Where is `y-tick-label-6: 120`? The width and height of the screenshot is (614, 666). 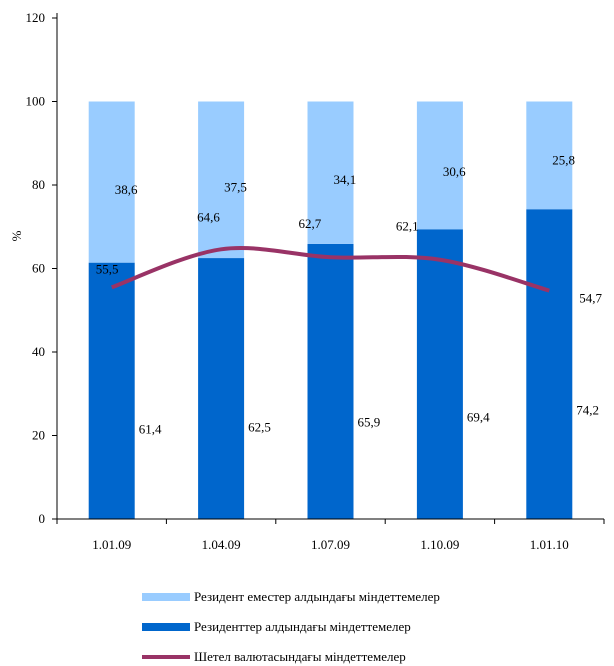 y-tick-label-6: 120 is located at coordinates (36, 17).